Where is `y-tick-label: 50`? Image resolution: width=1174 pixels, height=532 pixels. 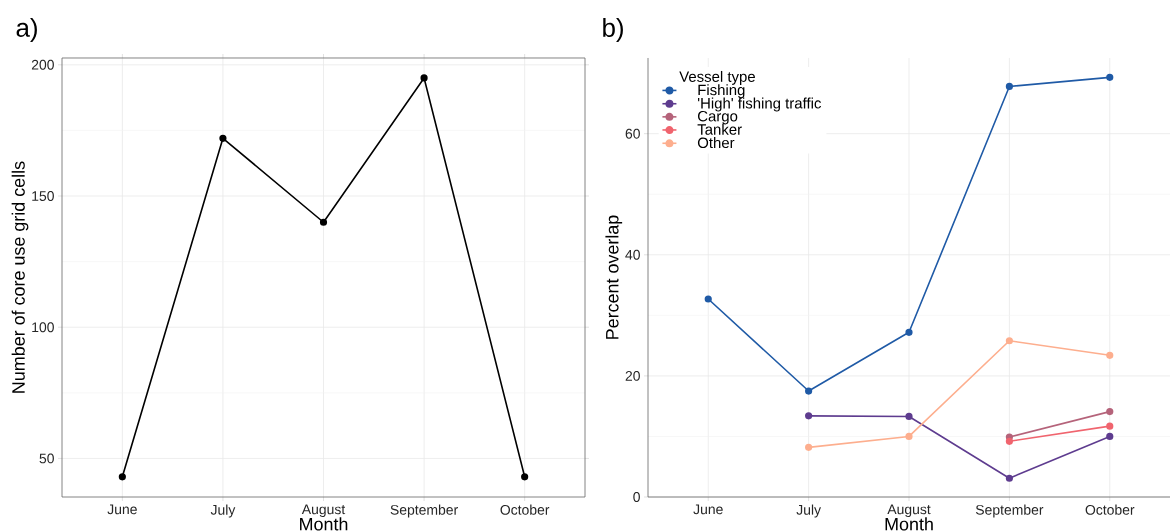
y-tick-label: 50 is located at coordinates (46, 458).